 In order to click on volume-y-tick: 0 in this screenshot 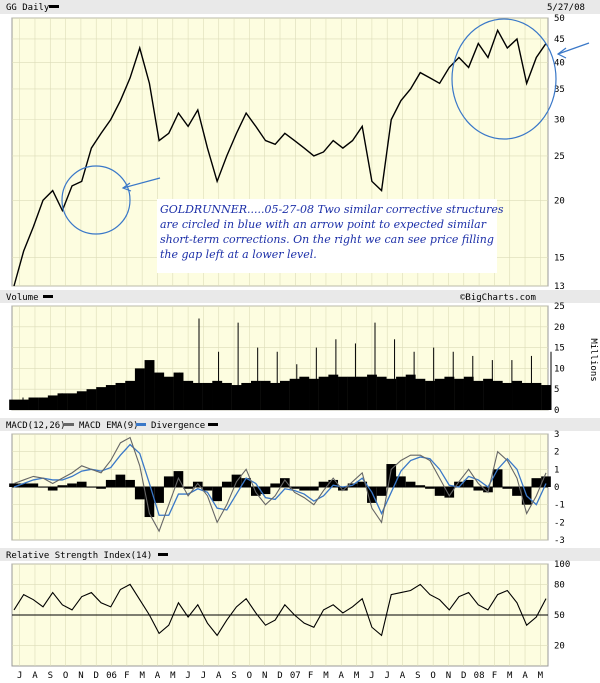, I will do `click(556, 411)`.